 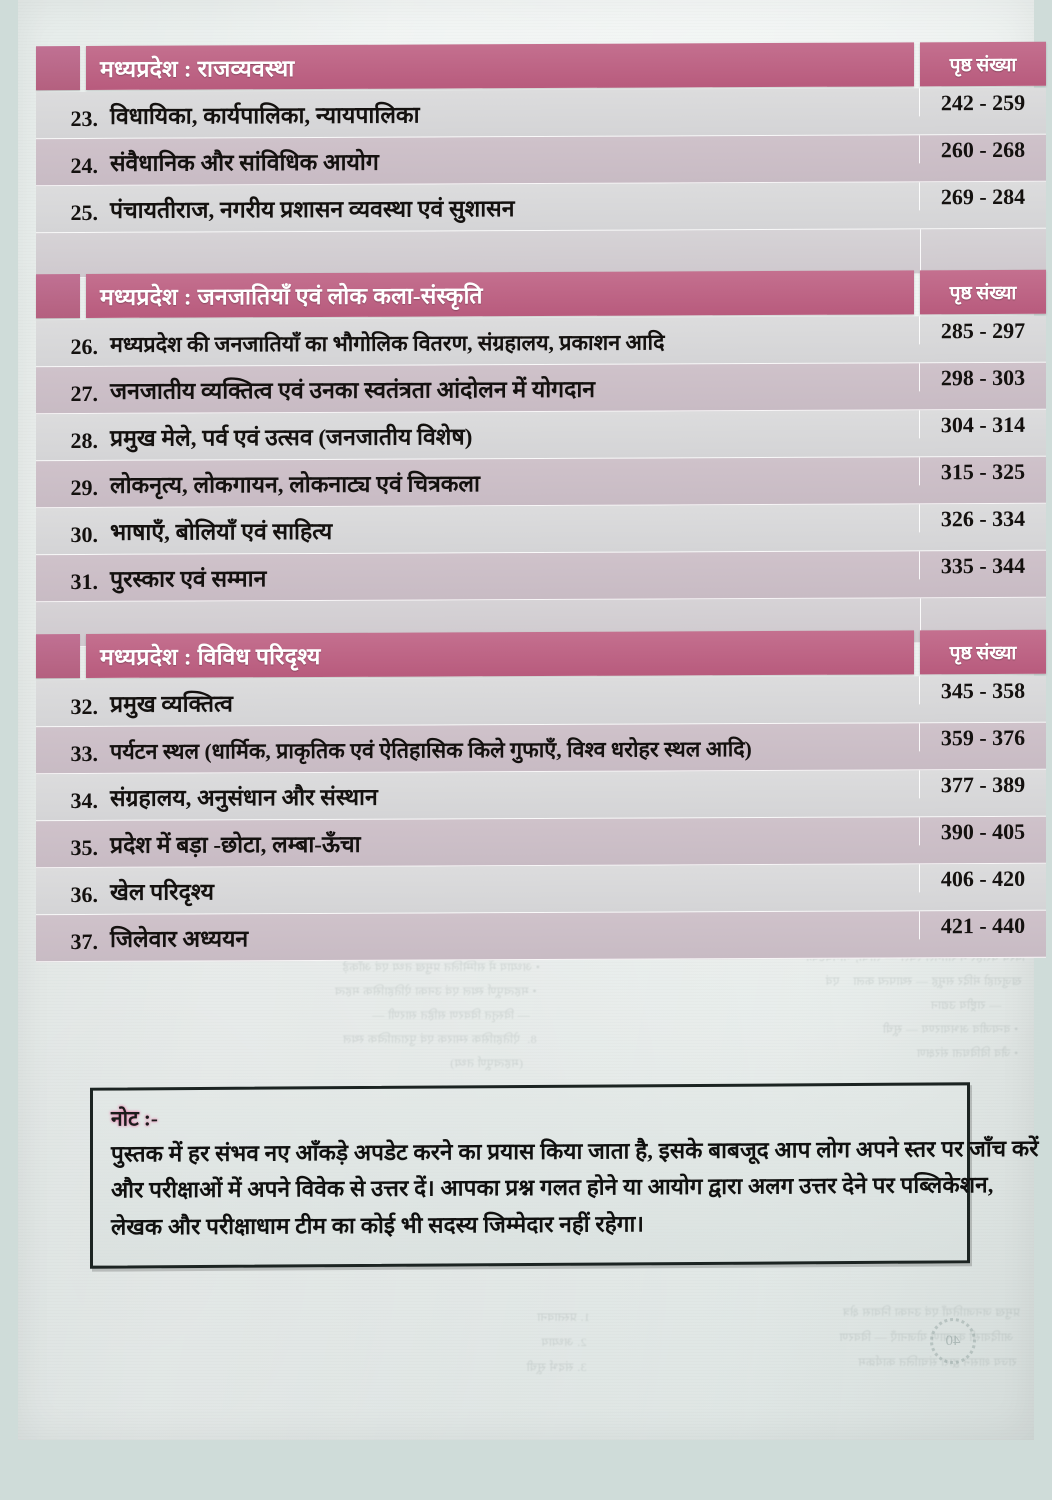 I want to click on row-label: संग्रहालय, अनुसंधान और संस्थान, so click(x=244, y=797).